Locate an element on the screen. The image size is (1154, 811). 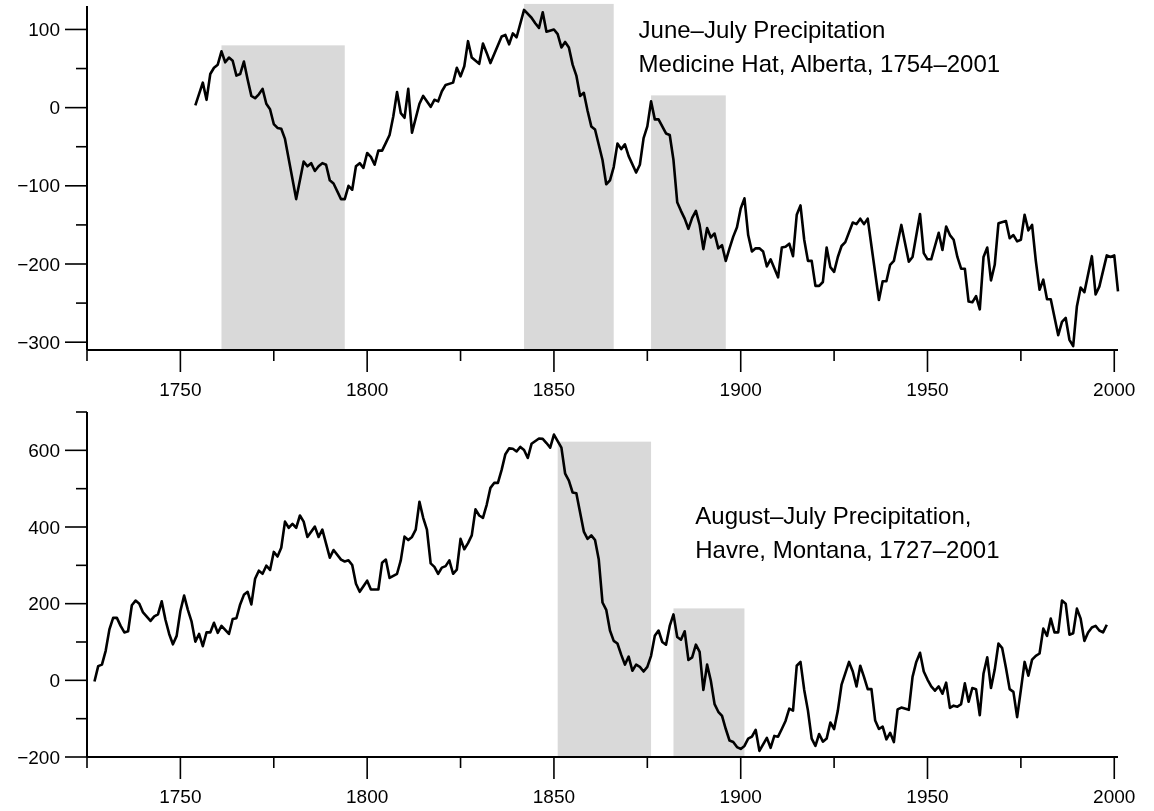
y-tick-label: 600 is located at coordinates (44, 450).